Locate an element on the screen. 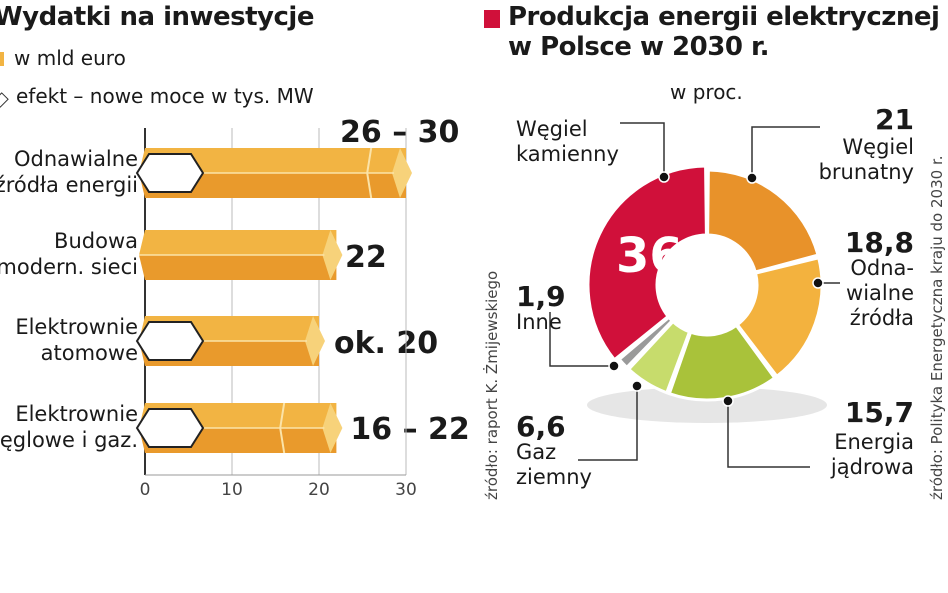  slice-value-label-main: 36 is located at coordinates (649, 256).